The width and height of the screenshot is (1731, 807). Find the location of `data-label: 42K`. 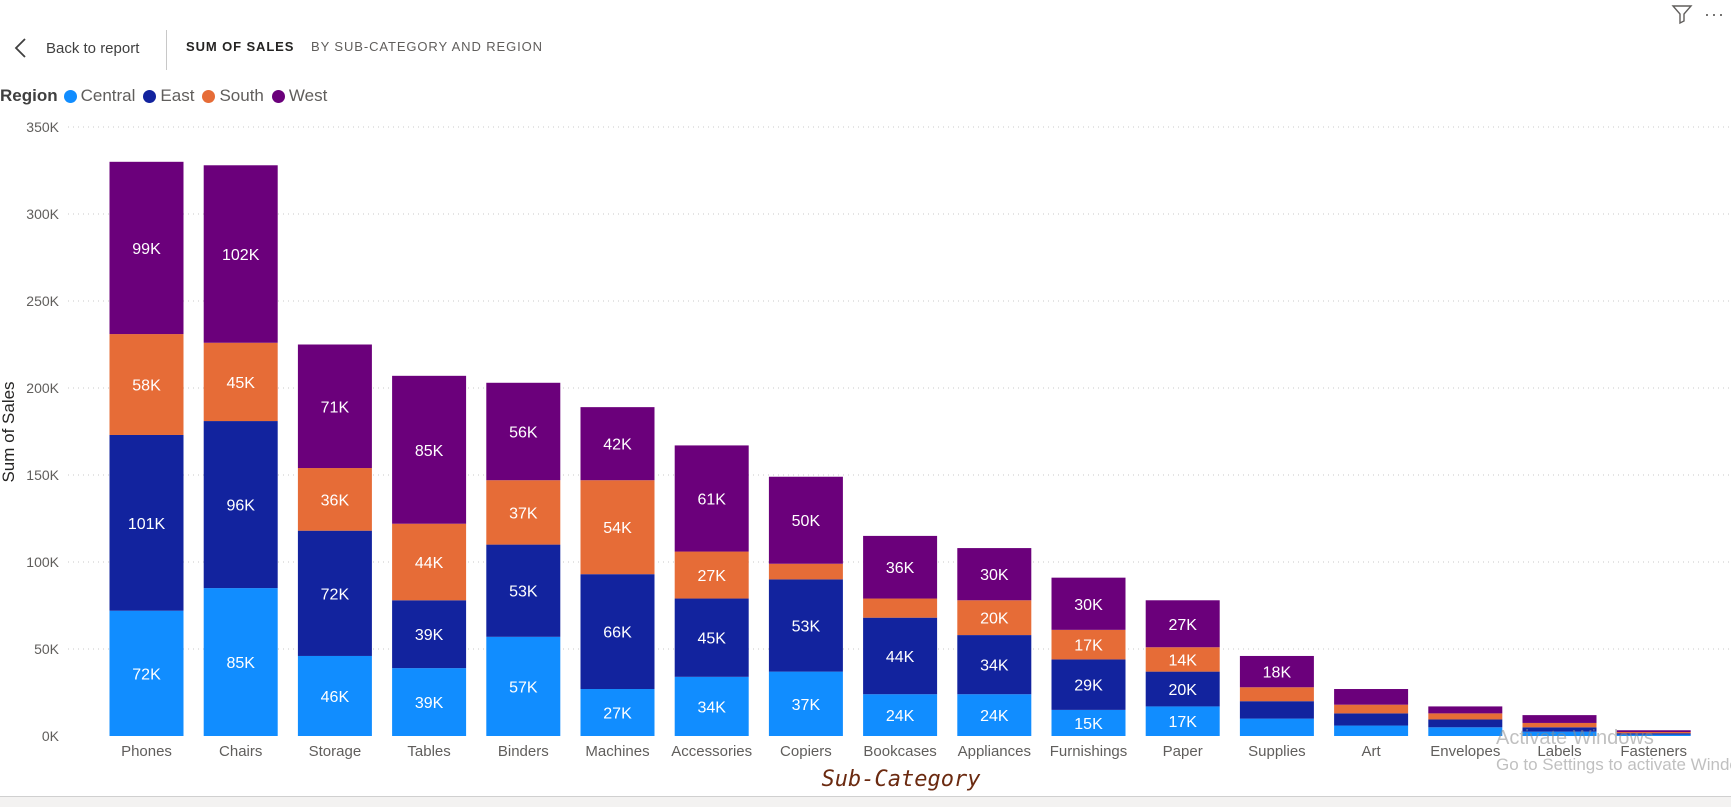

data-label: 42K is located at coordinates (617, 445).